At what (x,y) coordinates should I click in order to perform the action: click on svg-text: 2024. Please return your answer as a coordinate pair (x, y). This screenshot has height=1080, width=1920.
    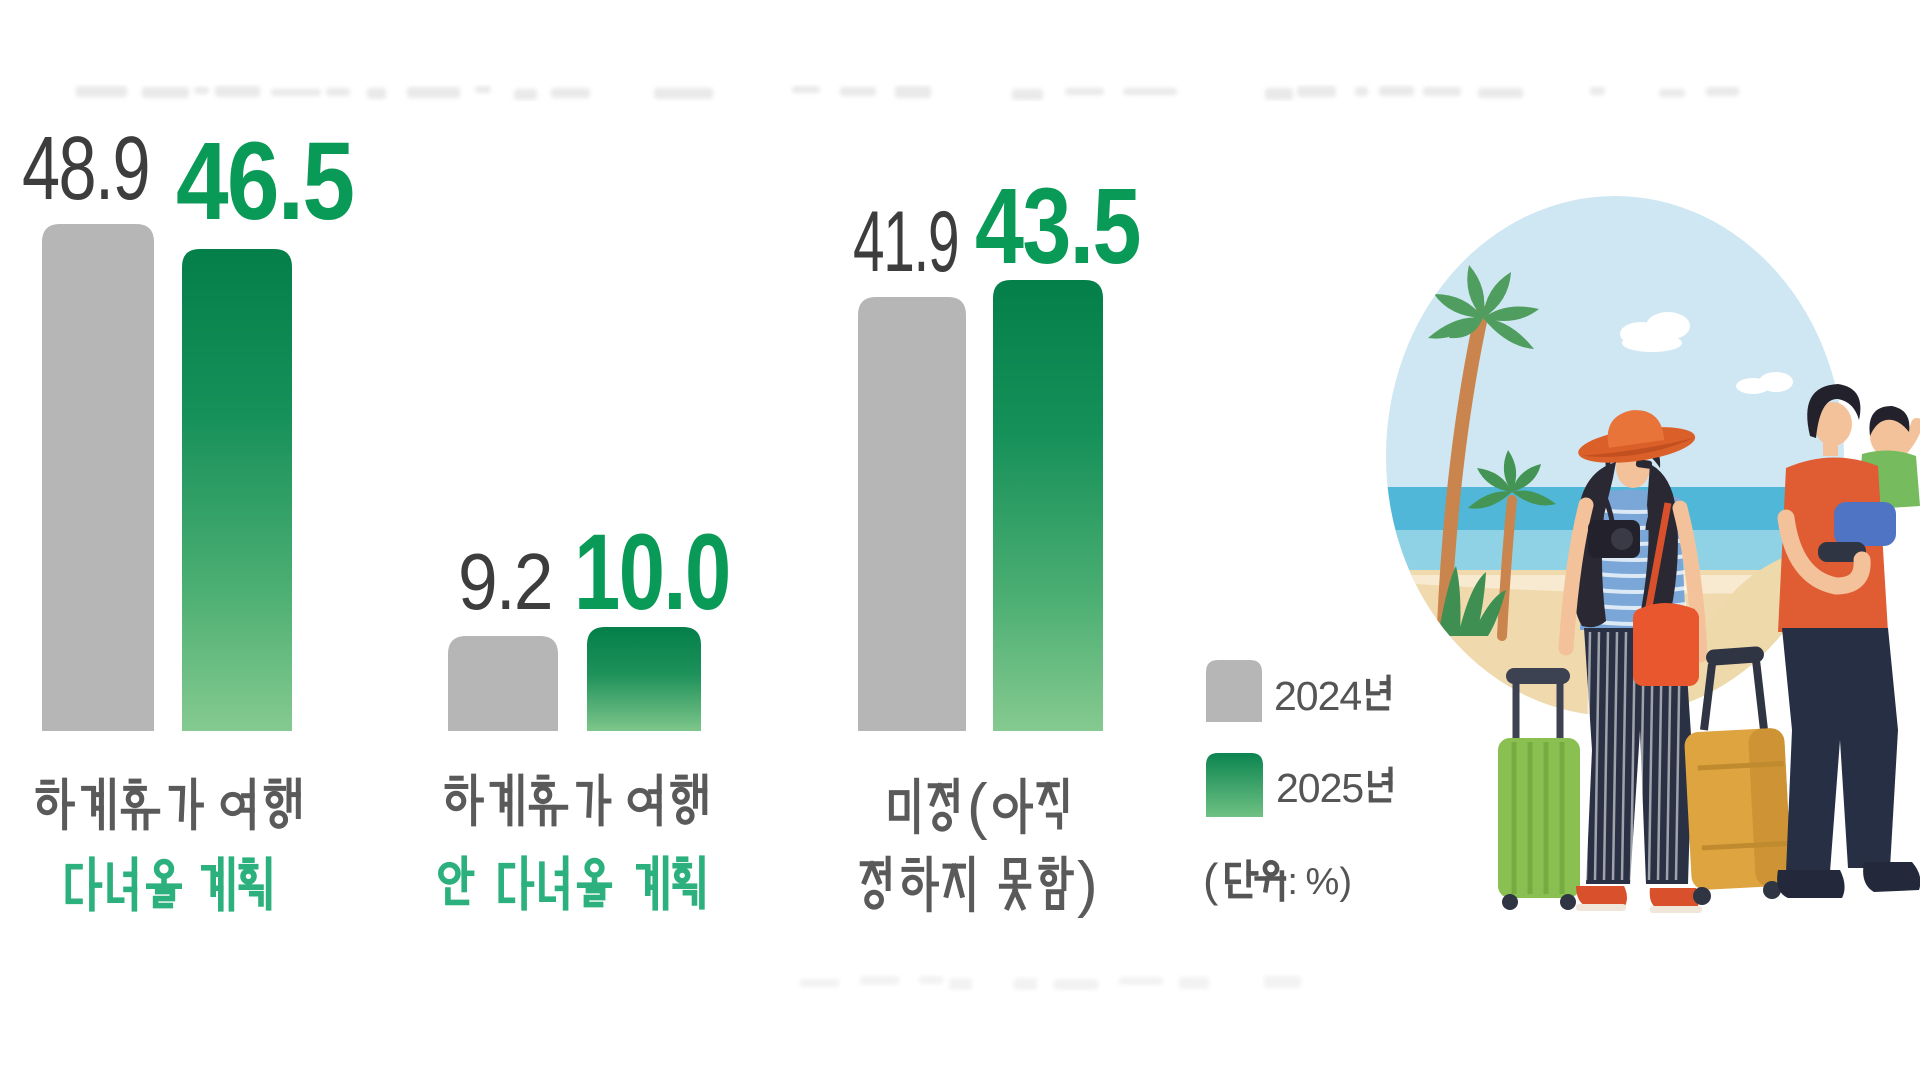
    Looking at the image, I should click on (1317, 696).